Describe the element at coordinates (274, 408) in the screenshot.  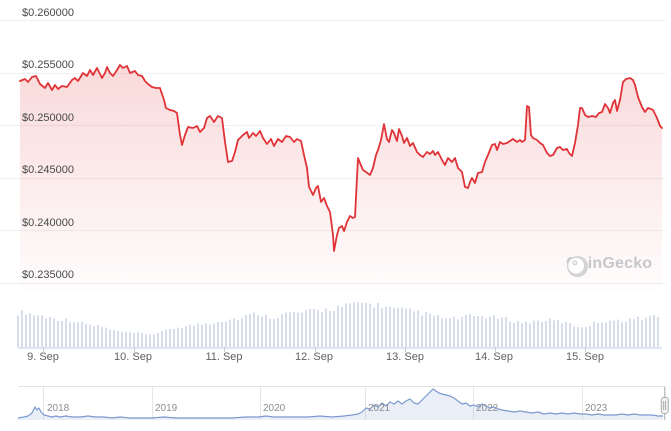
I see `navigator-year-label: 2020` at that location.